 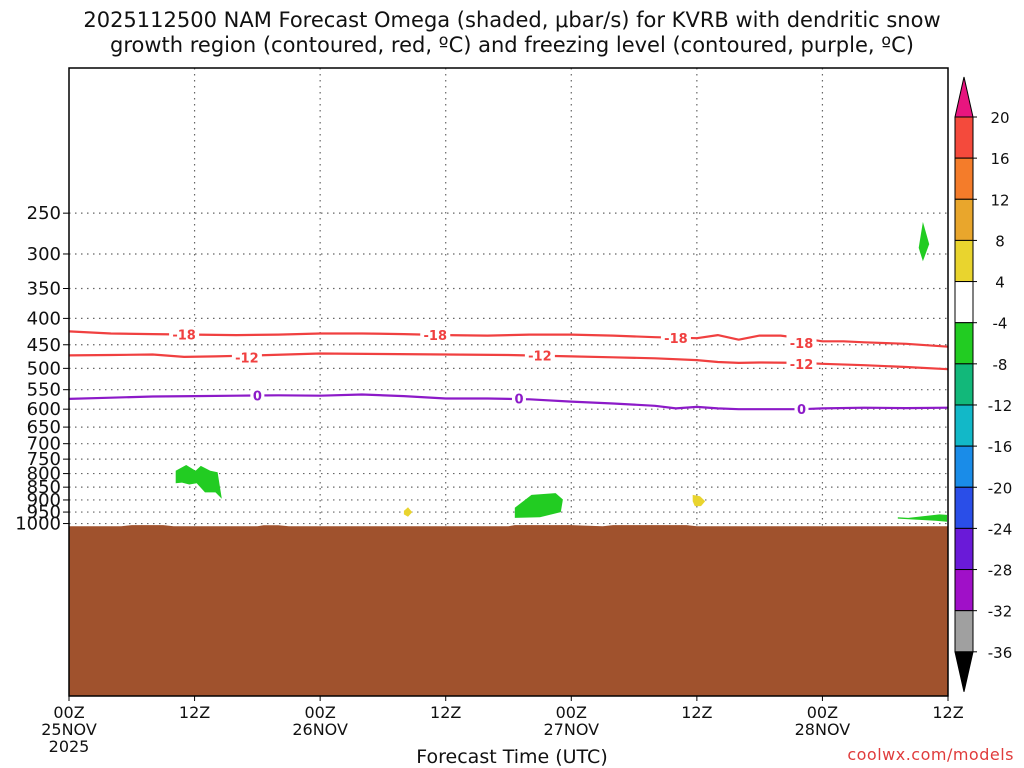 What do you see at coordinates (194, 712) in the screenshot?
I see `x-tick-label-12: 12Z` at bounding box center [194, 712].